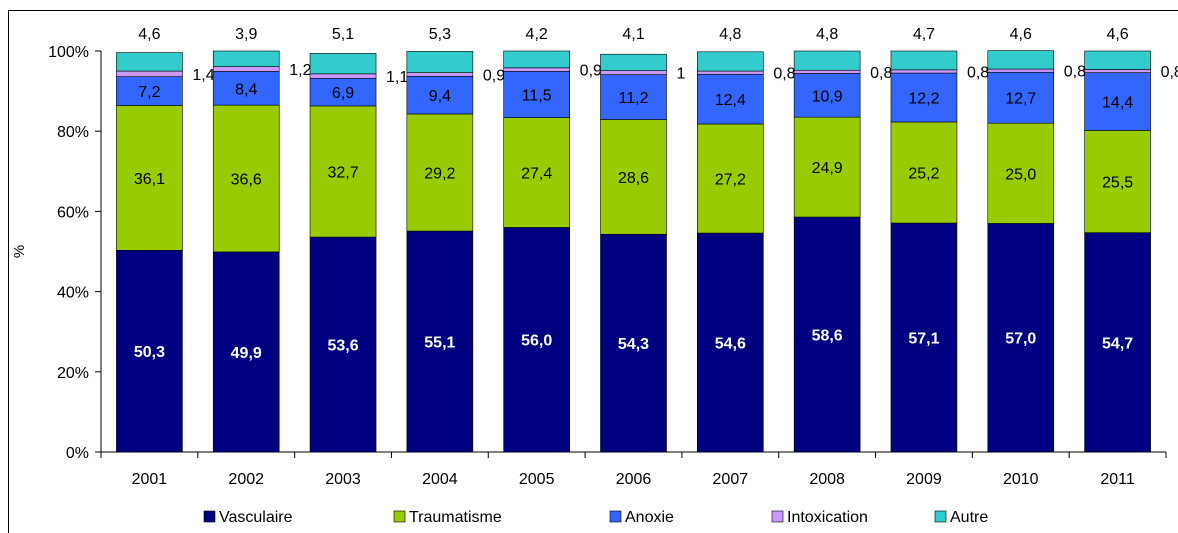 The image size is (1178, 533). What do you see at coordinates (342, 346) in the screenshot?
I see `data-label-vasculaire: 53,6` at bounding box center [342, 346].